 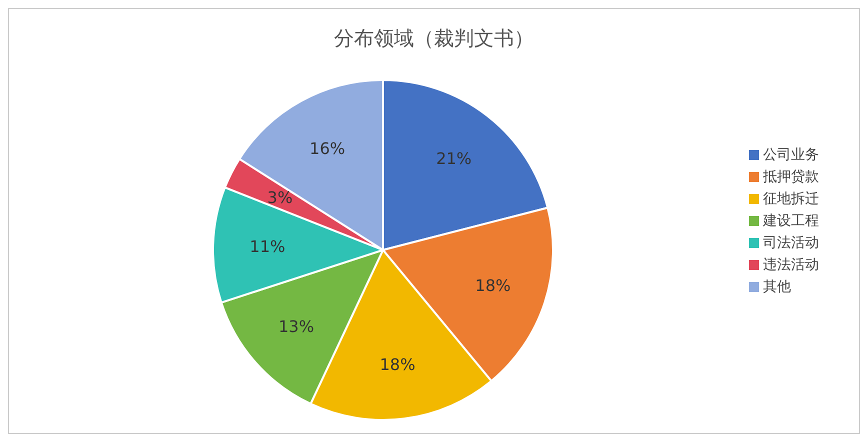 I want to click on legend-label: 违法活动, so click(x=791, y=265).